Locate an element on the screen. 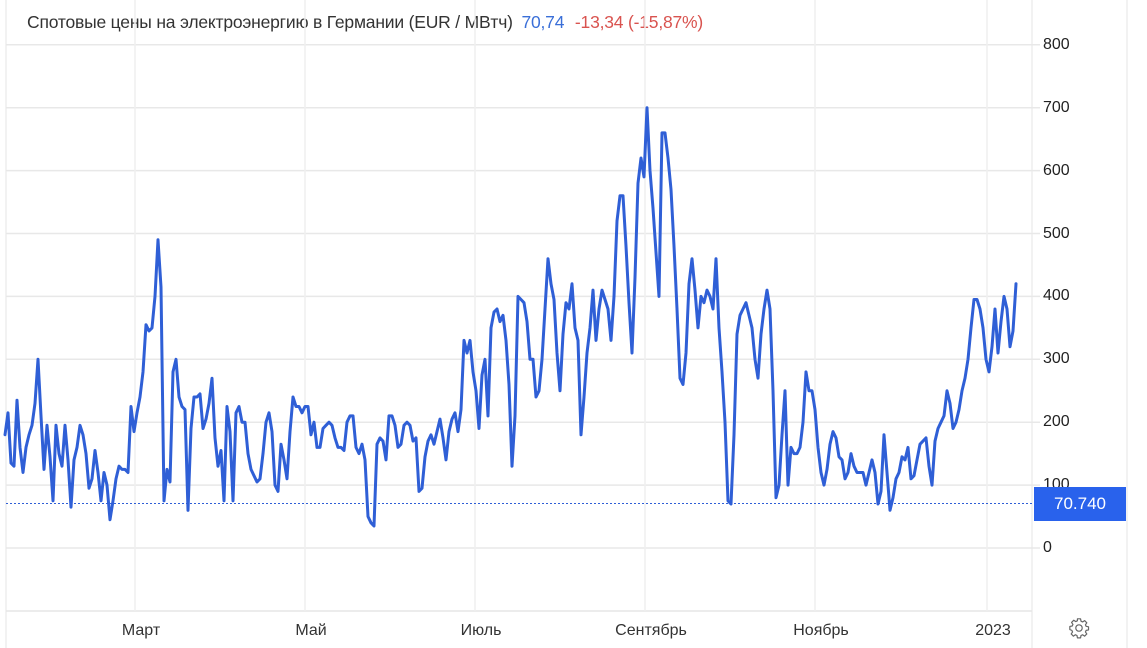 This screenshot has width=1147, height=648. y-tick-label: 200 is located at coordinates (1056, 422).